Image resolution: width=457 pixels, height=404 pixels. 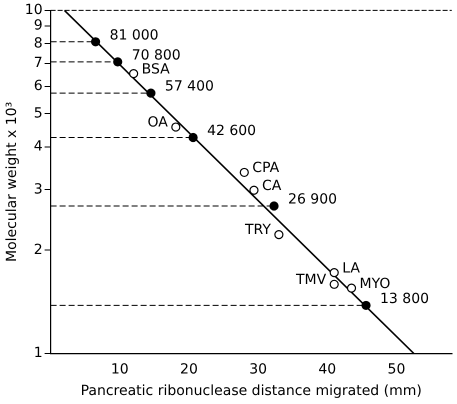 What do you see at coordinates (119, 369) in the screenshot?
I see `x-tick-label: 10` at bounding box center [119, 369].